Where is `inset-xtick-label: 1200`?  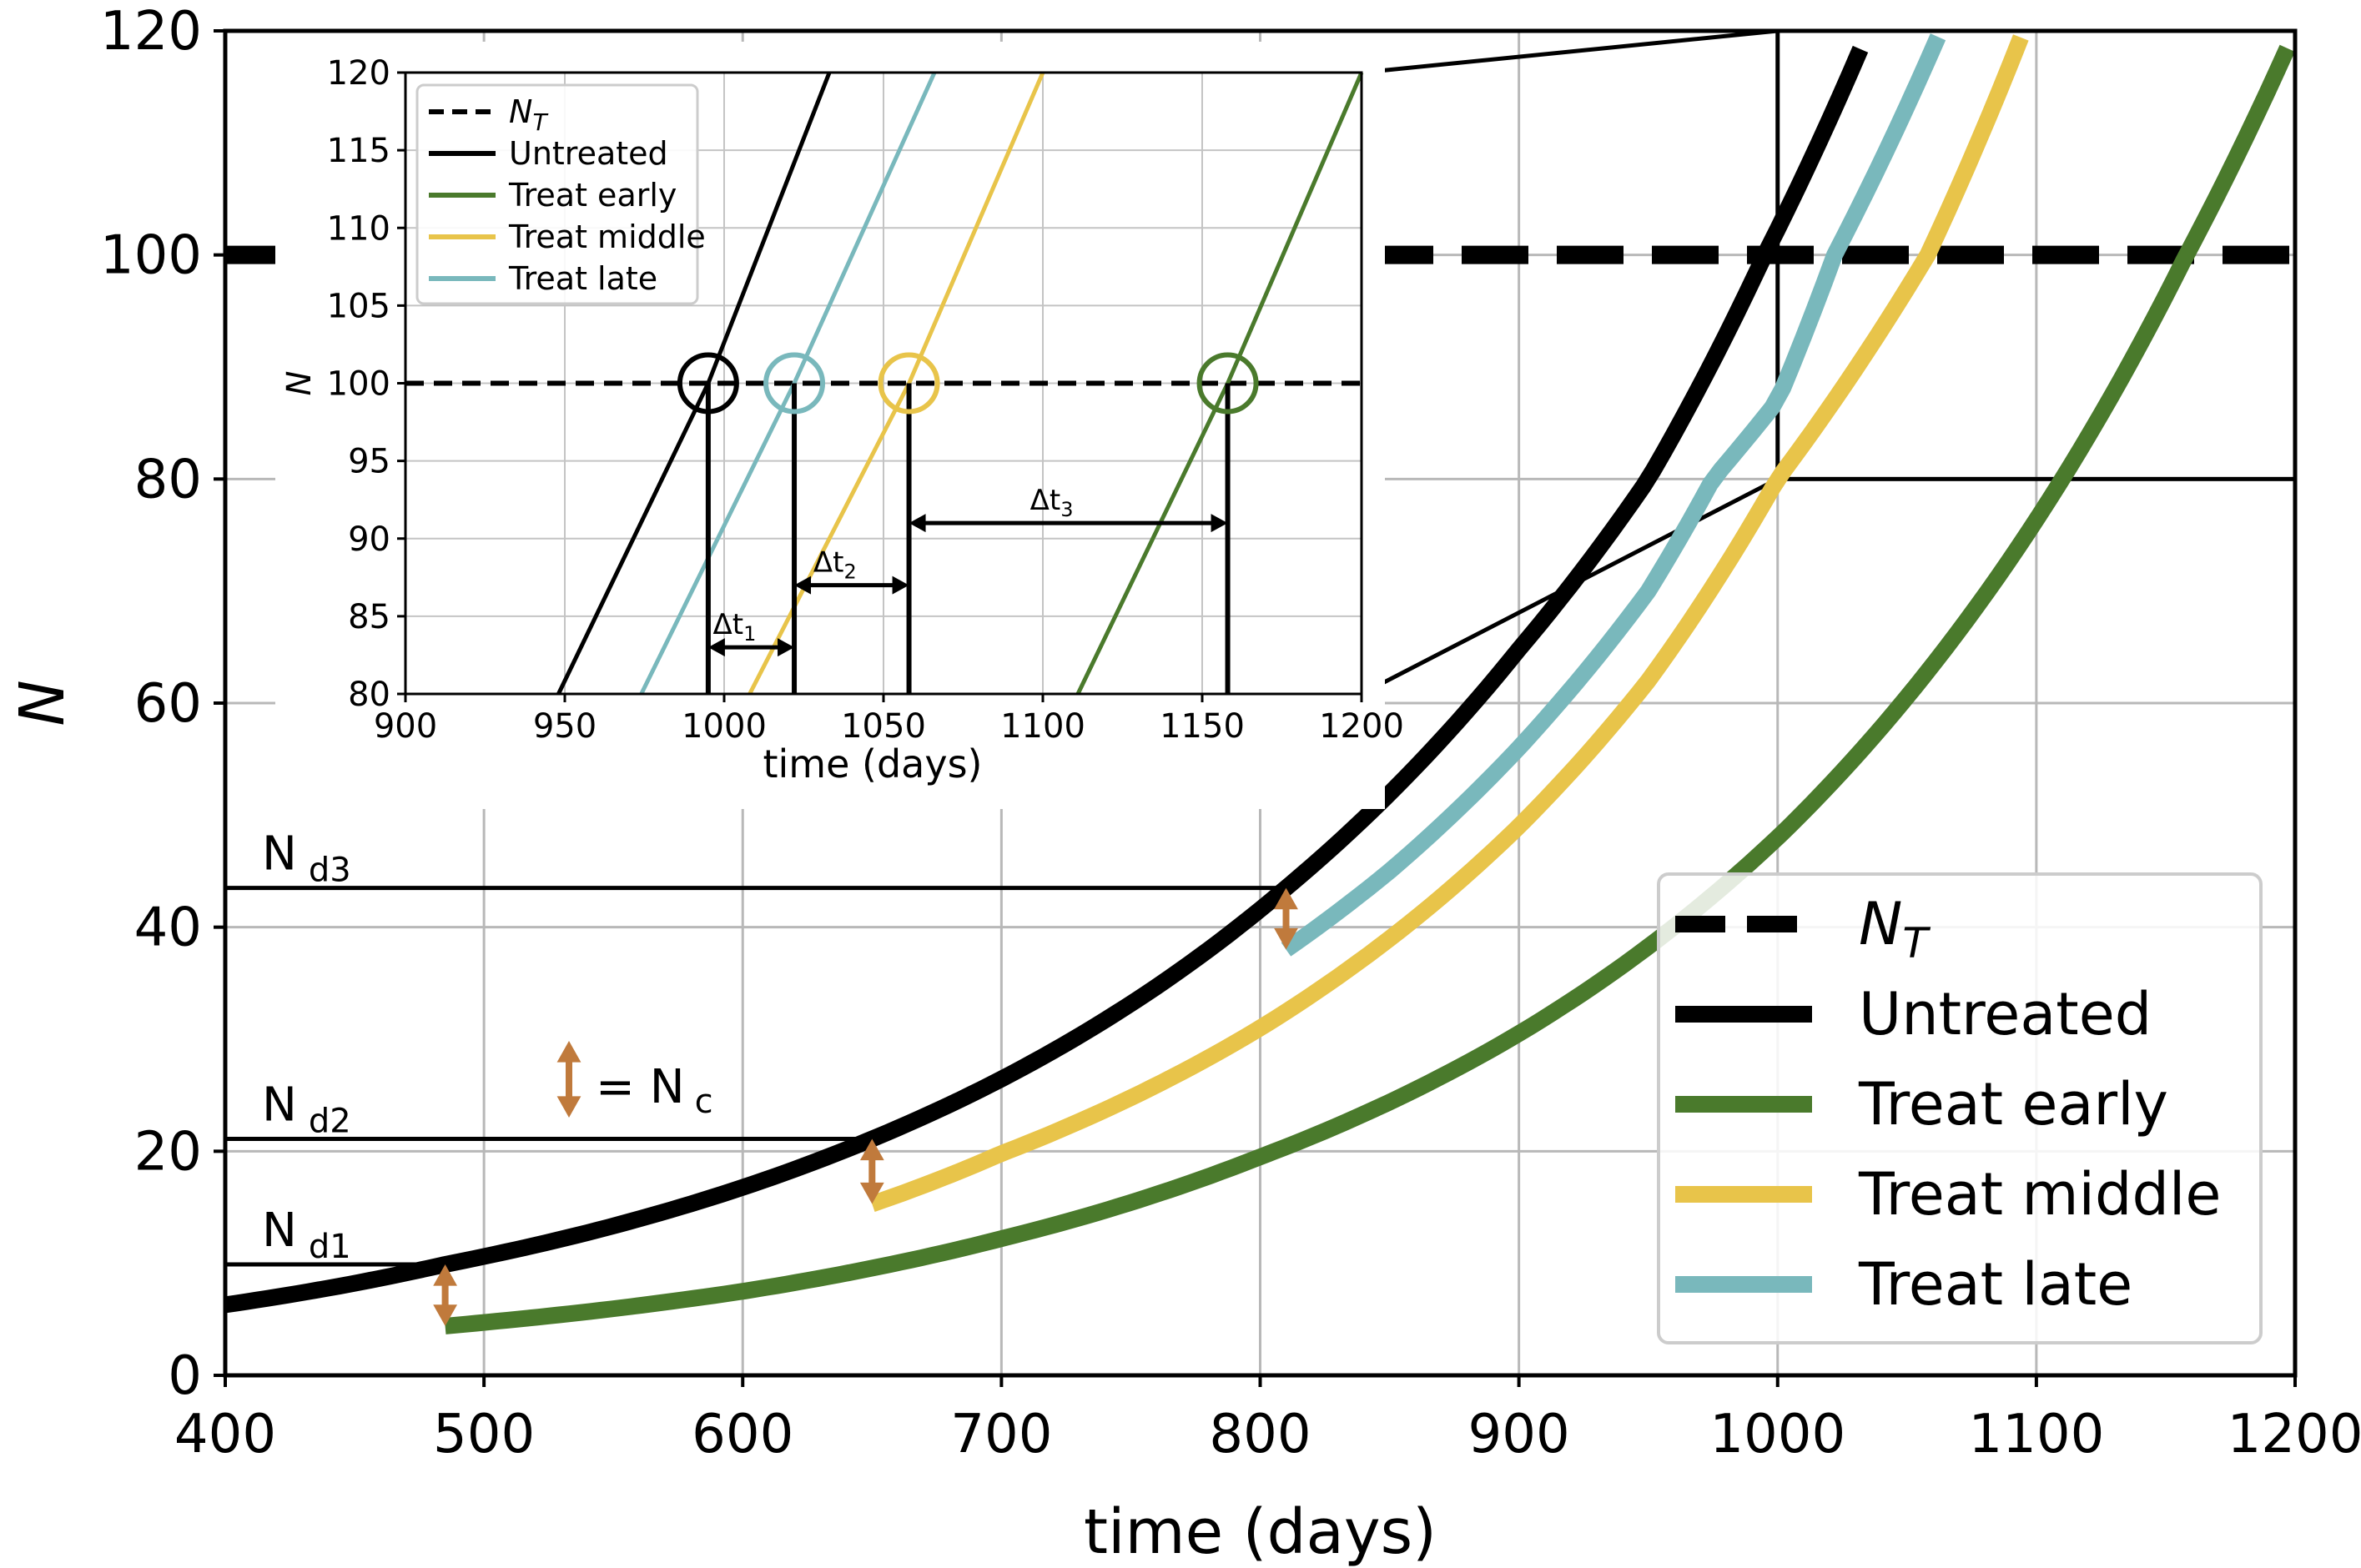 inset-xtick-label: 1200 is located at coordinates (1362, 726).